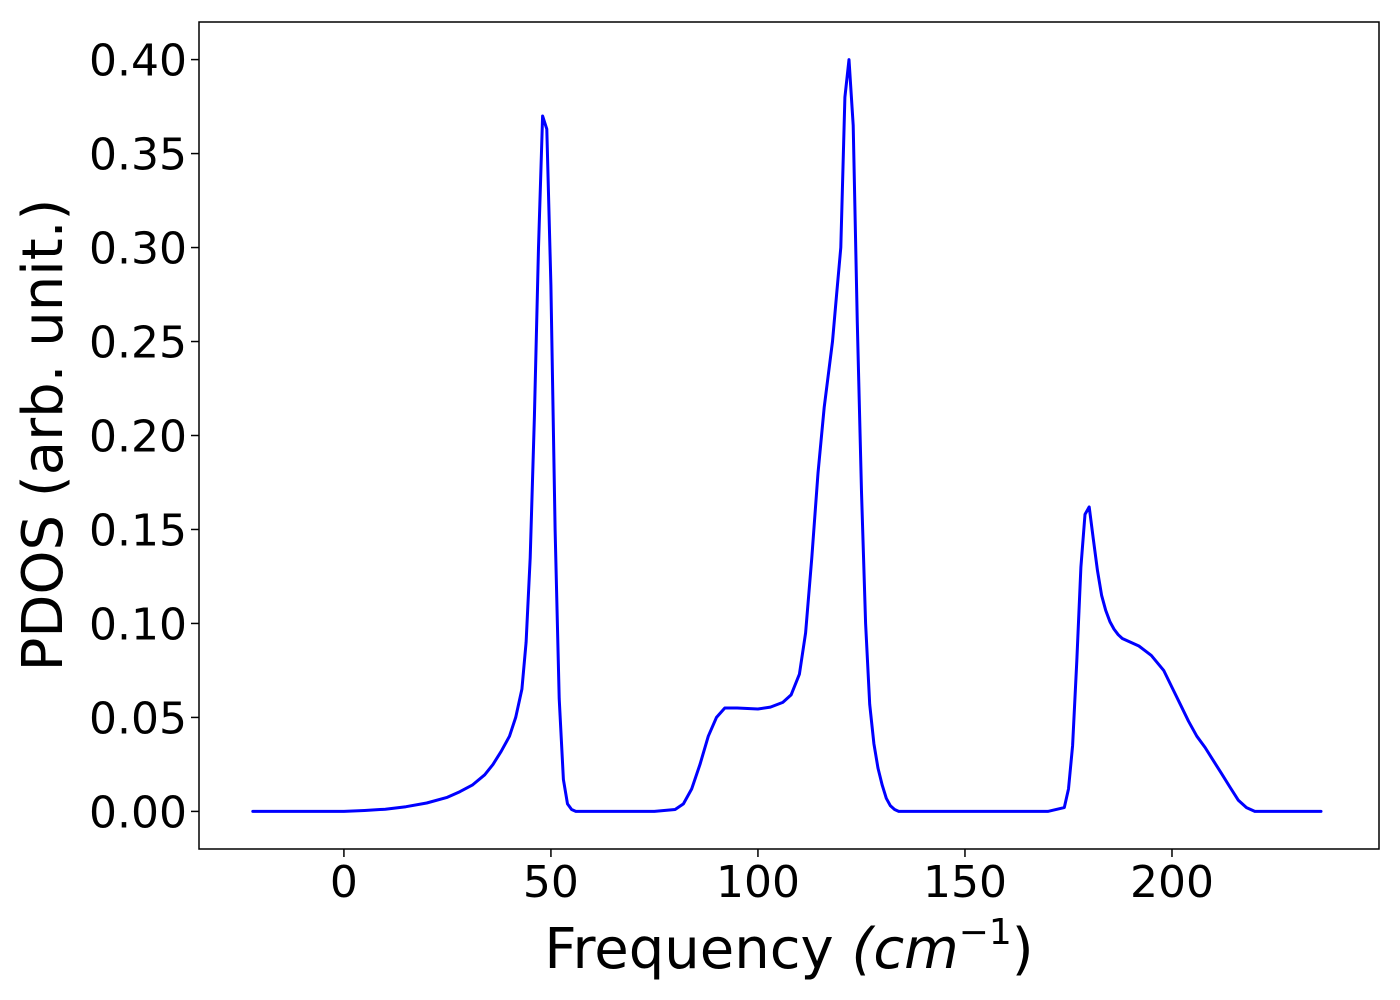 This screenshot has height=1000, width=1400. What do you see at coordinates (138, 624) in the screenshot?
I see `y-tick-label: 0.10` at bounding box center [138, 624].